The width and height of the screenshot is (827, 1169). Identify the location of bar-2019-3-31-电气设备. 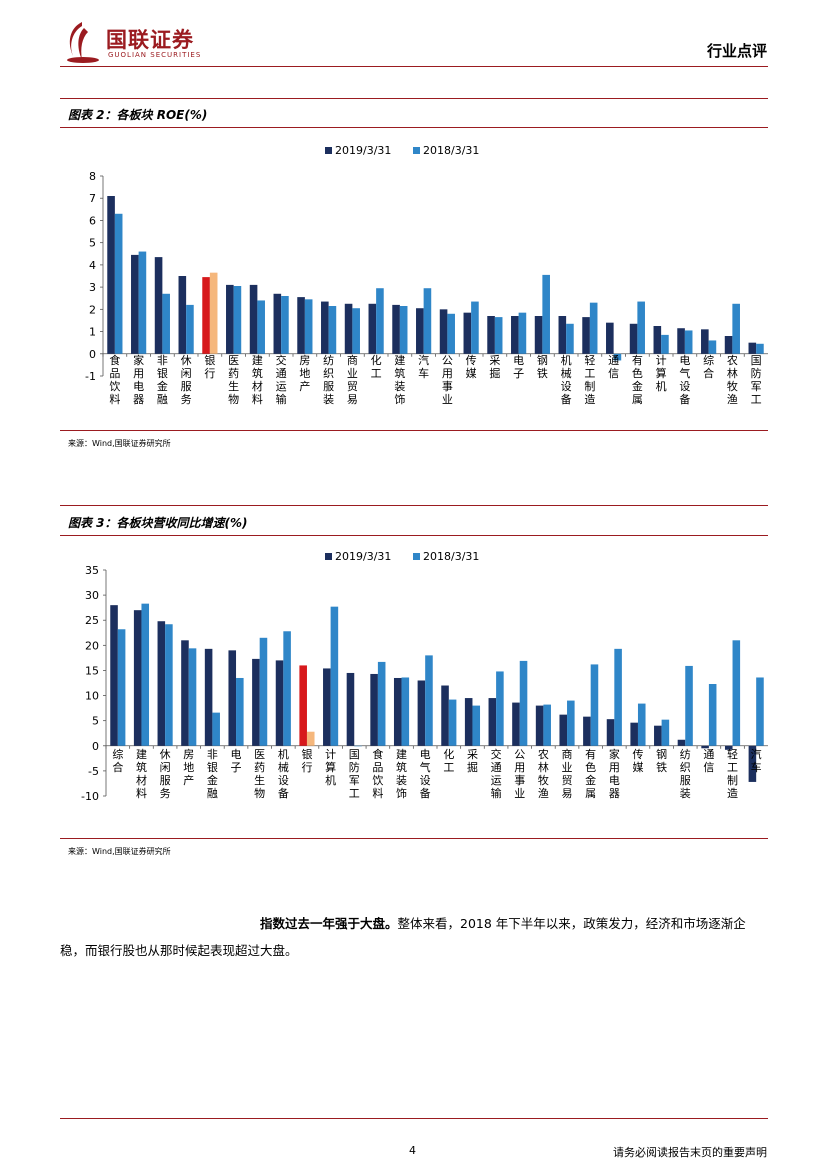
(421, 713).